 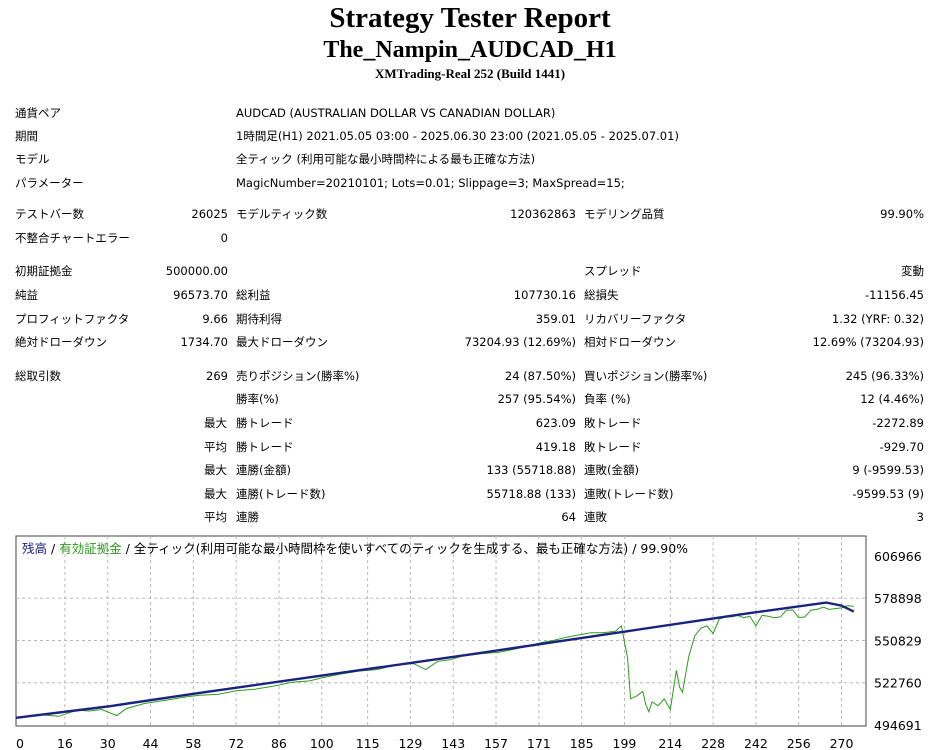 What do you see at coordinates (215, 517) in the screenshot?
I see `label-average-consecutive: 平均` at bounding box center [215, 517].